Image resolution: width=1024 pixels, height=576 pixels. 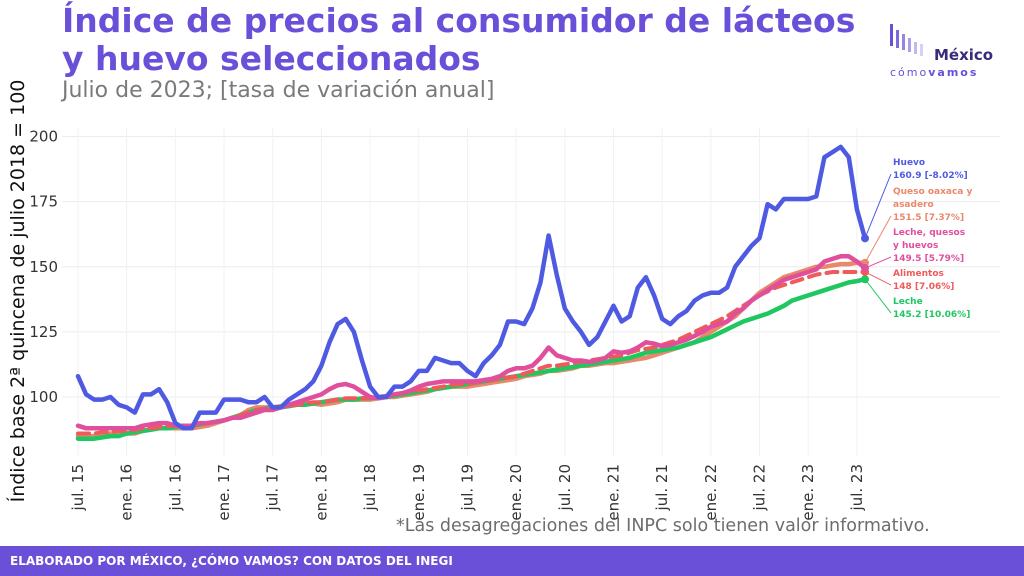 What do you see at coordinates (930, 176) in the screenshot?
I see `series-label-value: 160.9 [-8.02%]` at bounding box center [930, 176].